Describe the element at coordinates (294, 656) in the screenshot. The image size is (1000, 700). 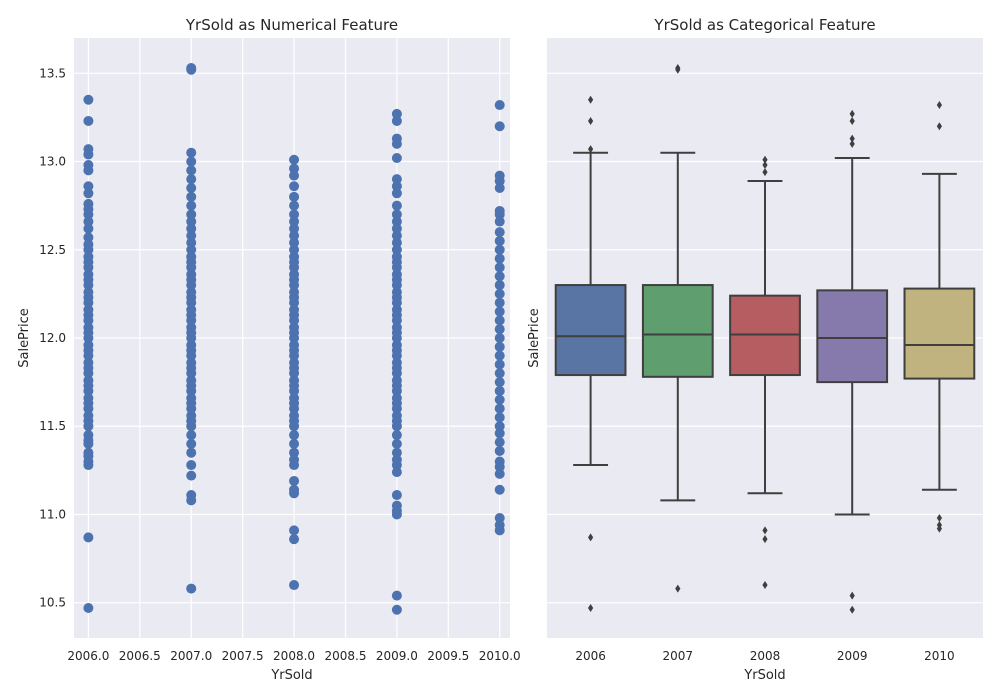
I see `left-x-tick-label: 2008.0` at that location.